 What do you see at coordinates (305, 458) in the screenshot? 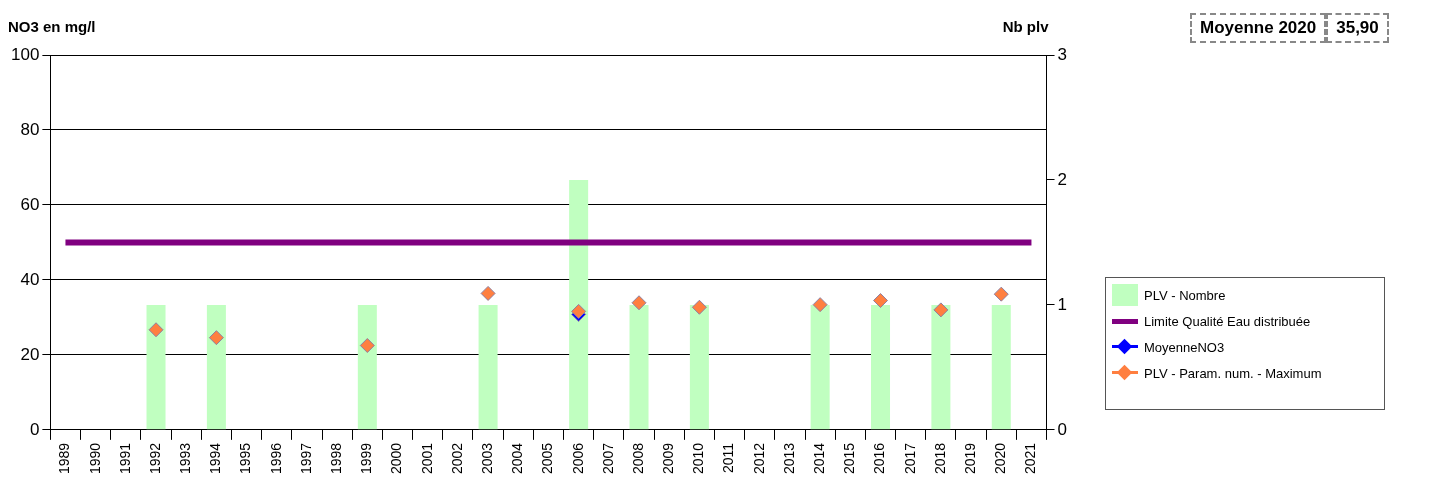
I see `x-tick-label: 1997` at bounding box center [305, 458].